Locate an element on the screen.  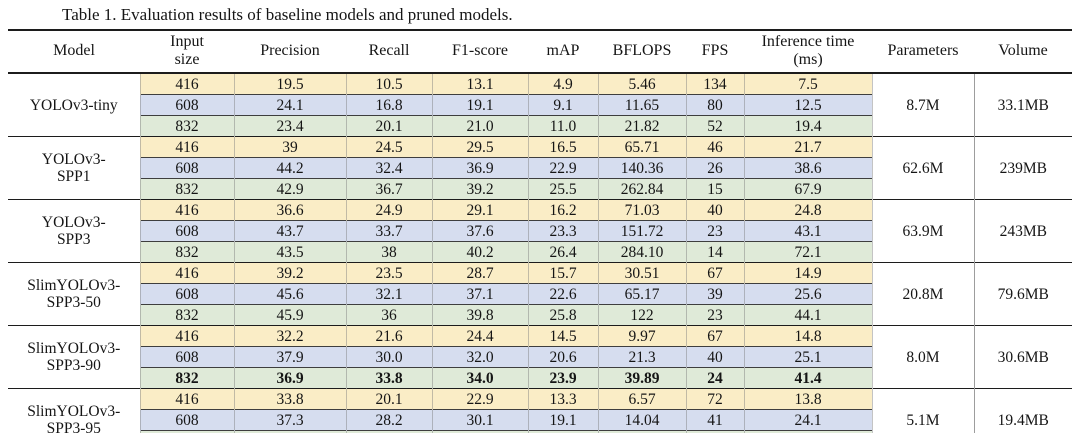
column-header-precision: Precision is located at coordinates (290, 52).